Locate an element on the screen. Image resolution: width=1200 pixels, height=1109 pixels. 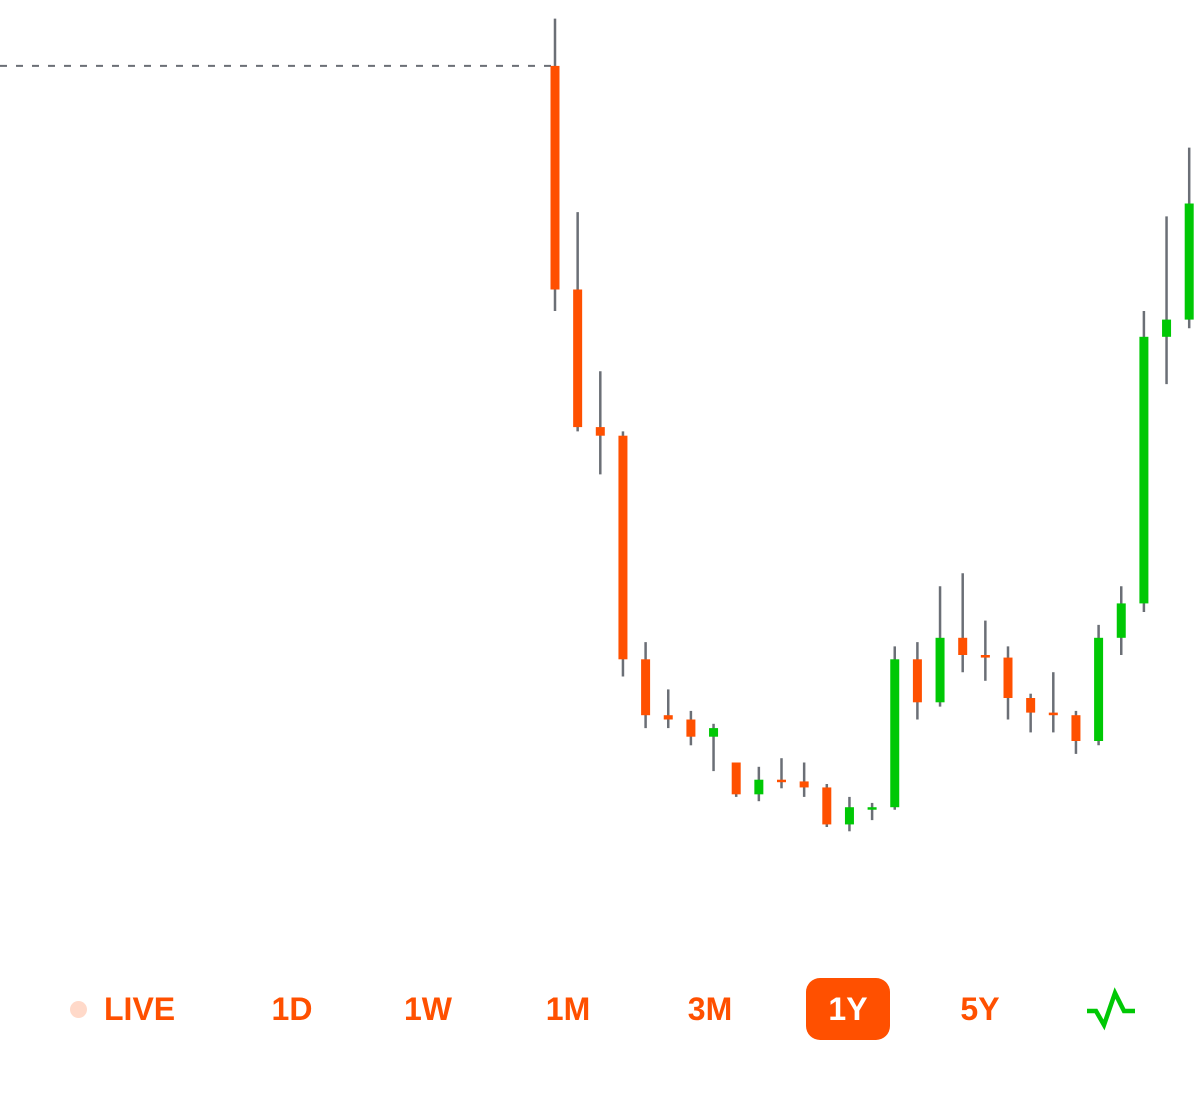
range-1d-button: 1D is located at coordinates (292, 1008).